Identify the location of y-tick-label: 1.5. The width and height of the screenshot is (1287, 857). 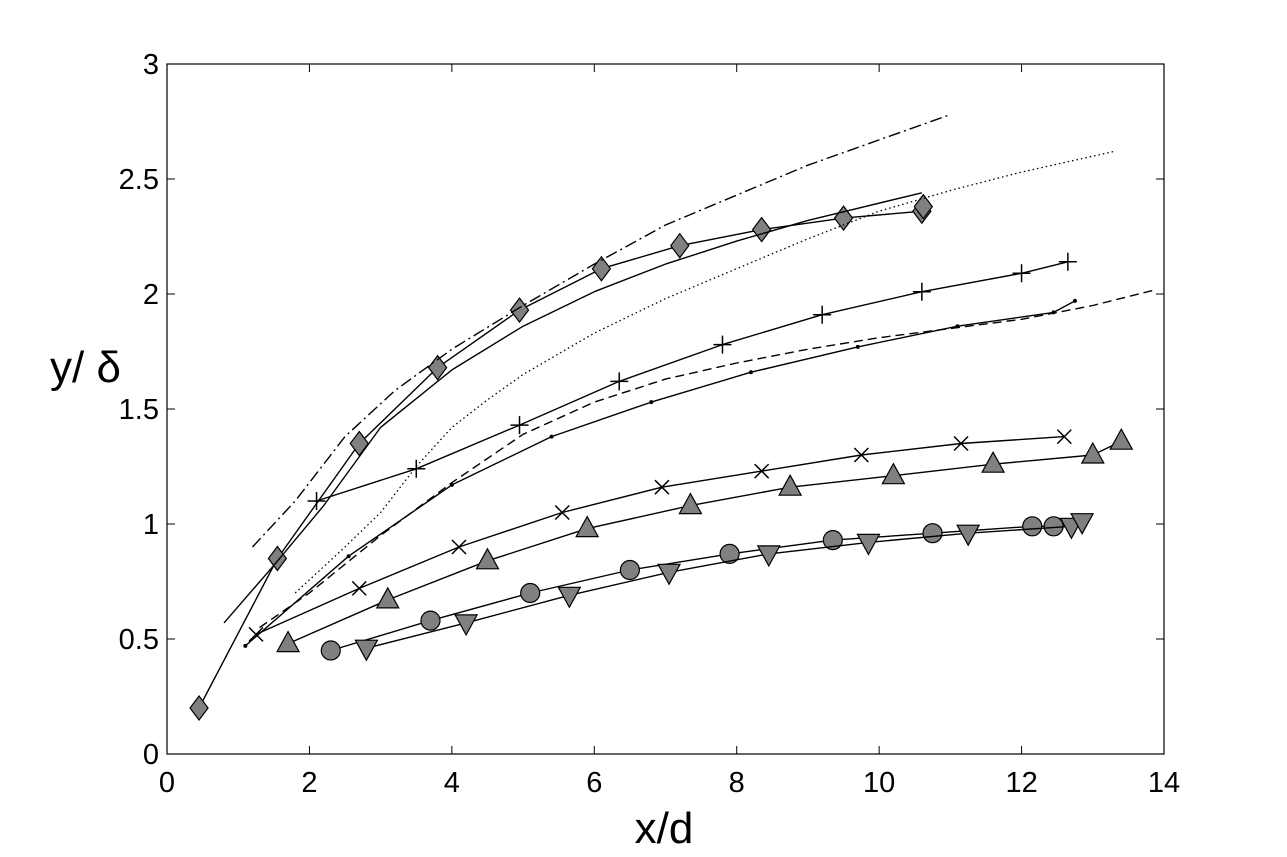
(139, 410).